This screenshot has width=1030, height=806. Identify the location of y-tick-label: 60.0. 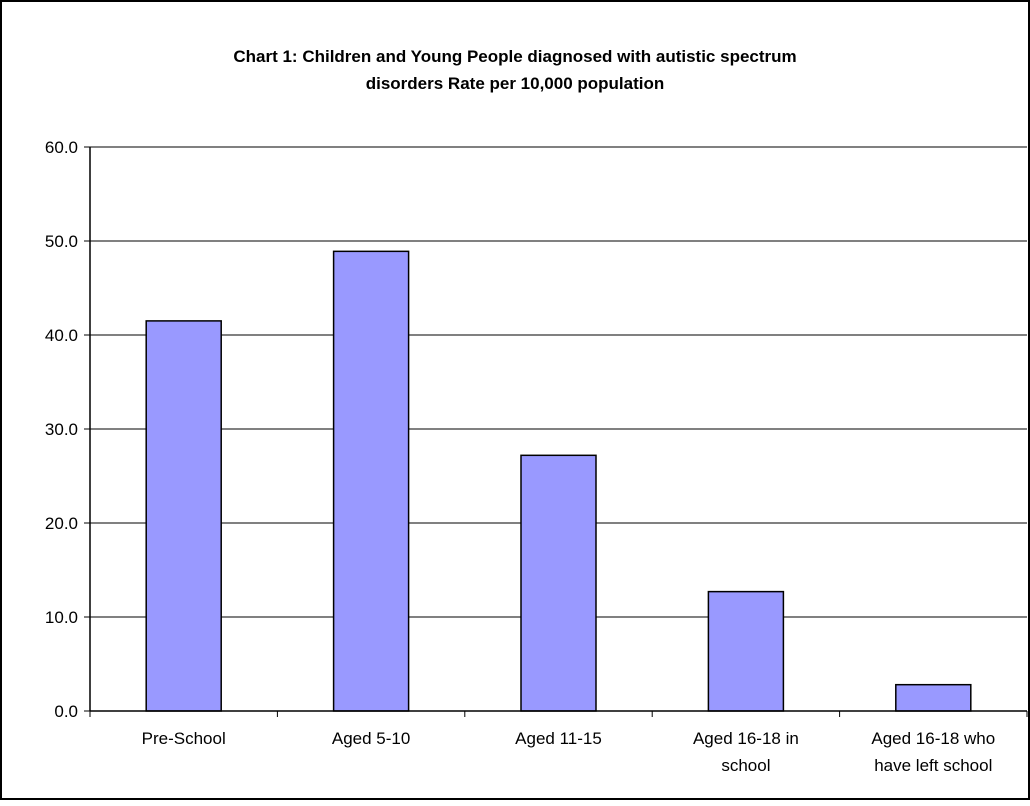
(61, 147).